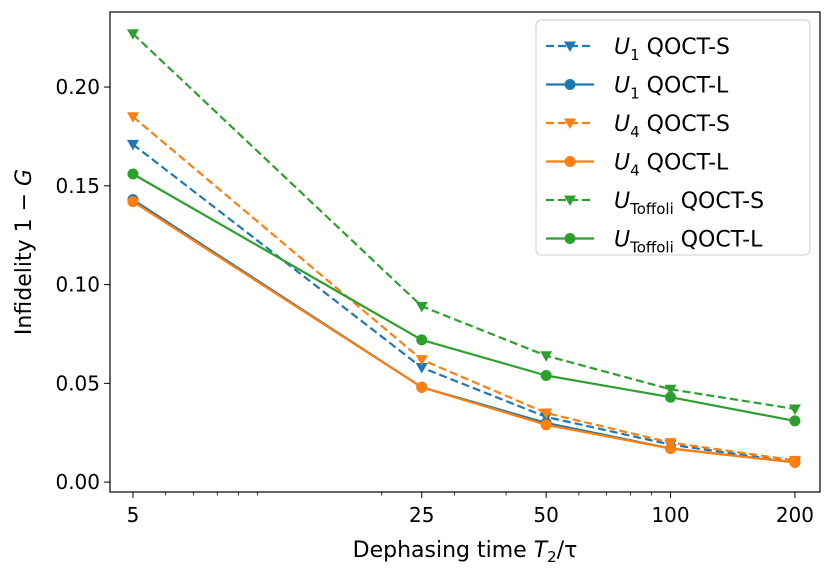 The width and height of the screenshot is (831, 575). I want to click on y-tick-label: 0.15, so click(77, 186).